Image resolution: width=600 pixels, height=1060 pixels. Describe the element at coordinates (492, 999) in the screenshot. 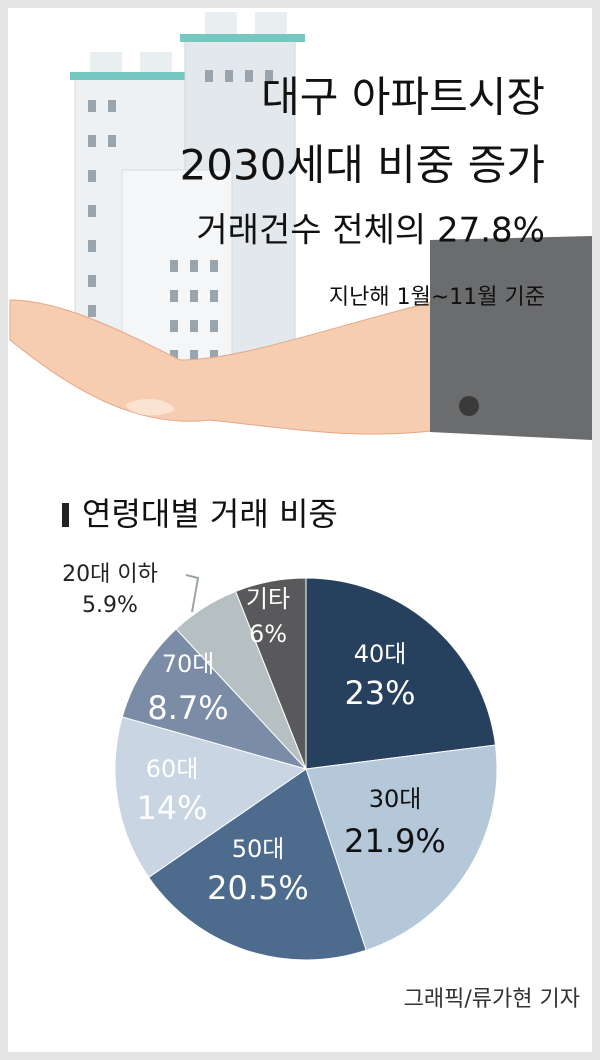

I see `credit: 그래픽/류가현 기자` at that location.